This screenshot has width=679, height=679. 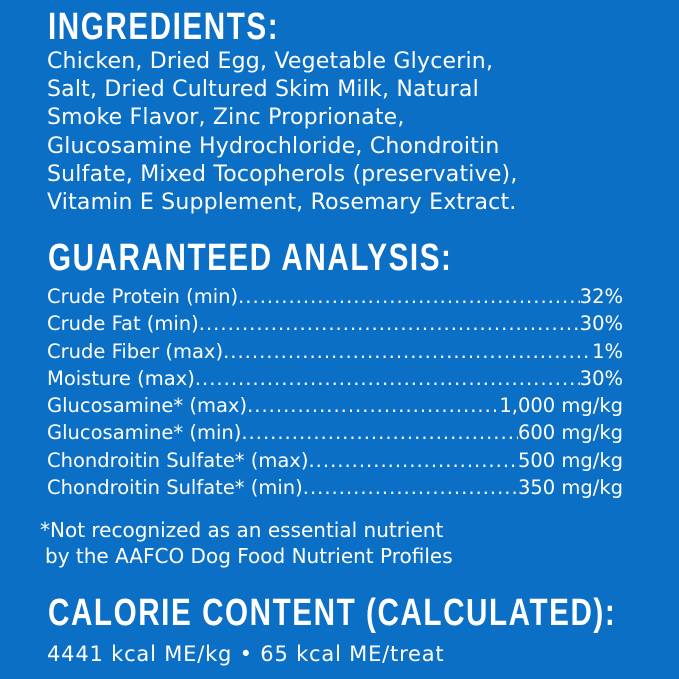 I want to click on analysis-heading: GUARANTEED ANALYSIS:, so click(x=250, y=258).